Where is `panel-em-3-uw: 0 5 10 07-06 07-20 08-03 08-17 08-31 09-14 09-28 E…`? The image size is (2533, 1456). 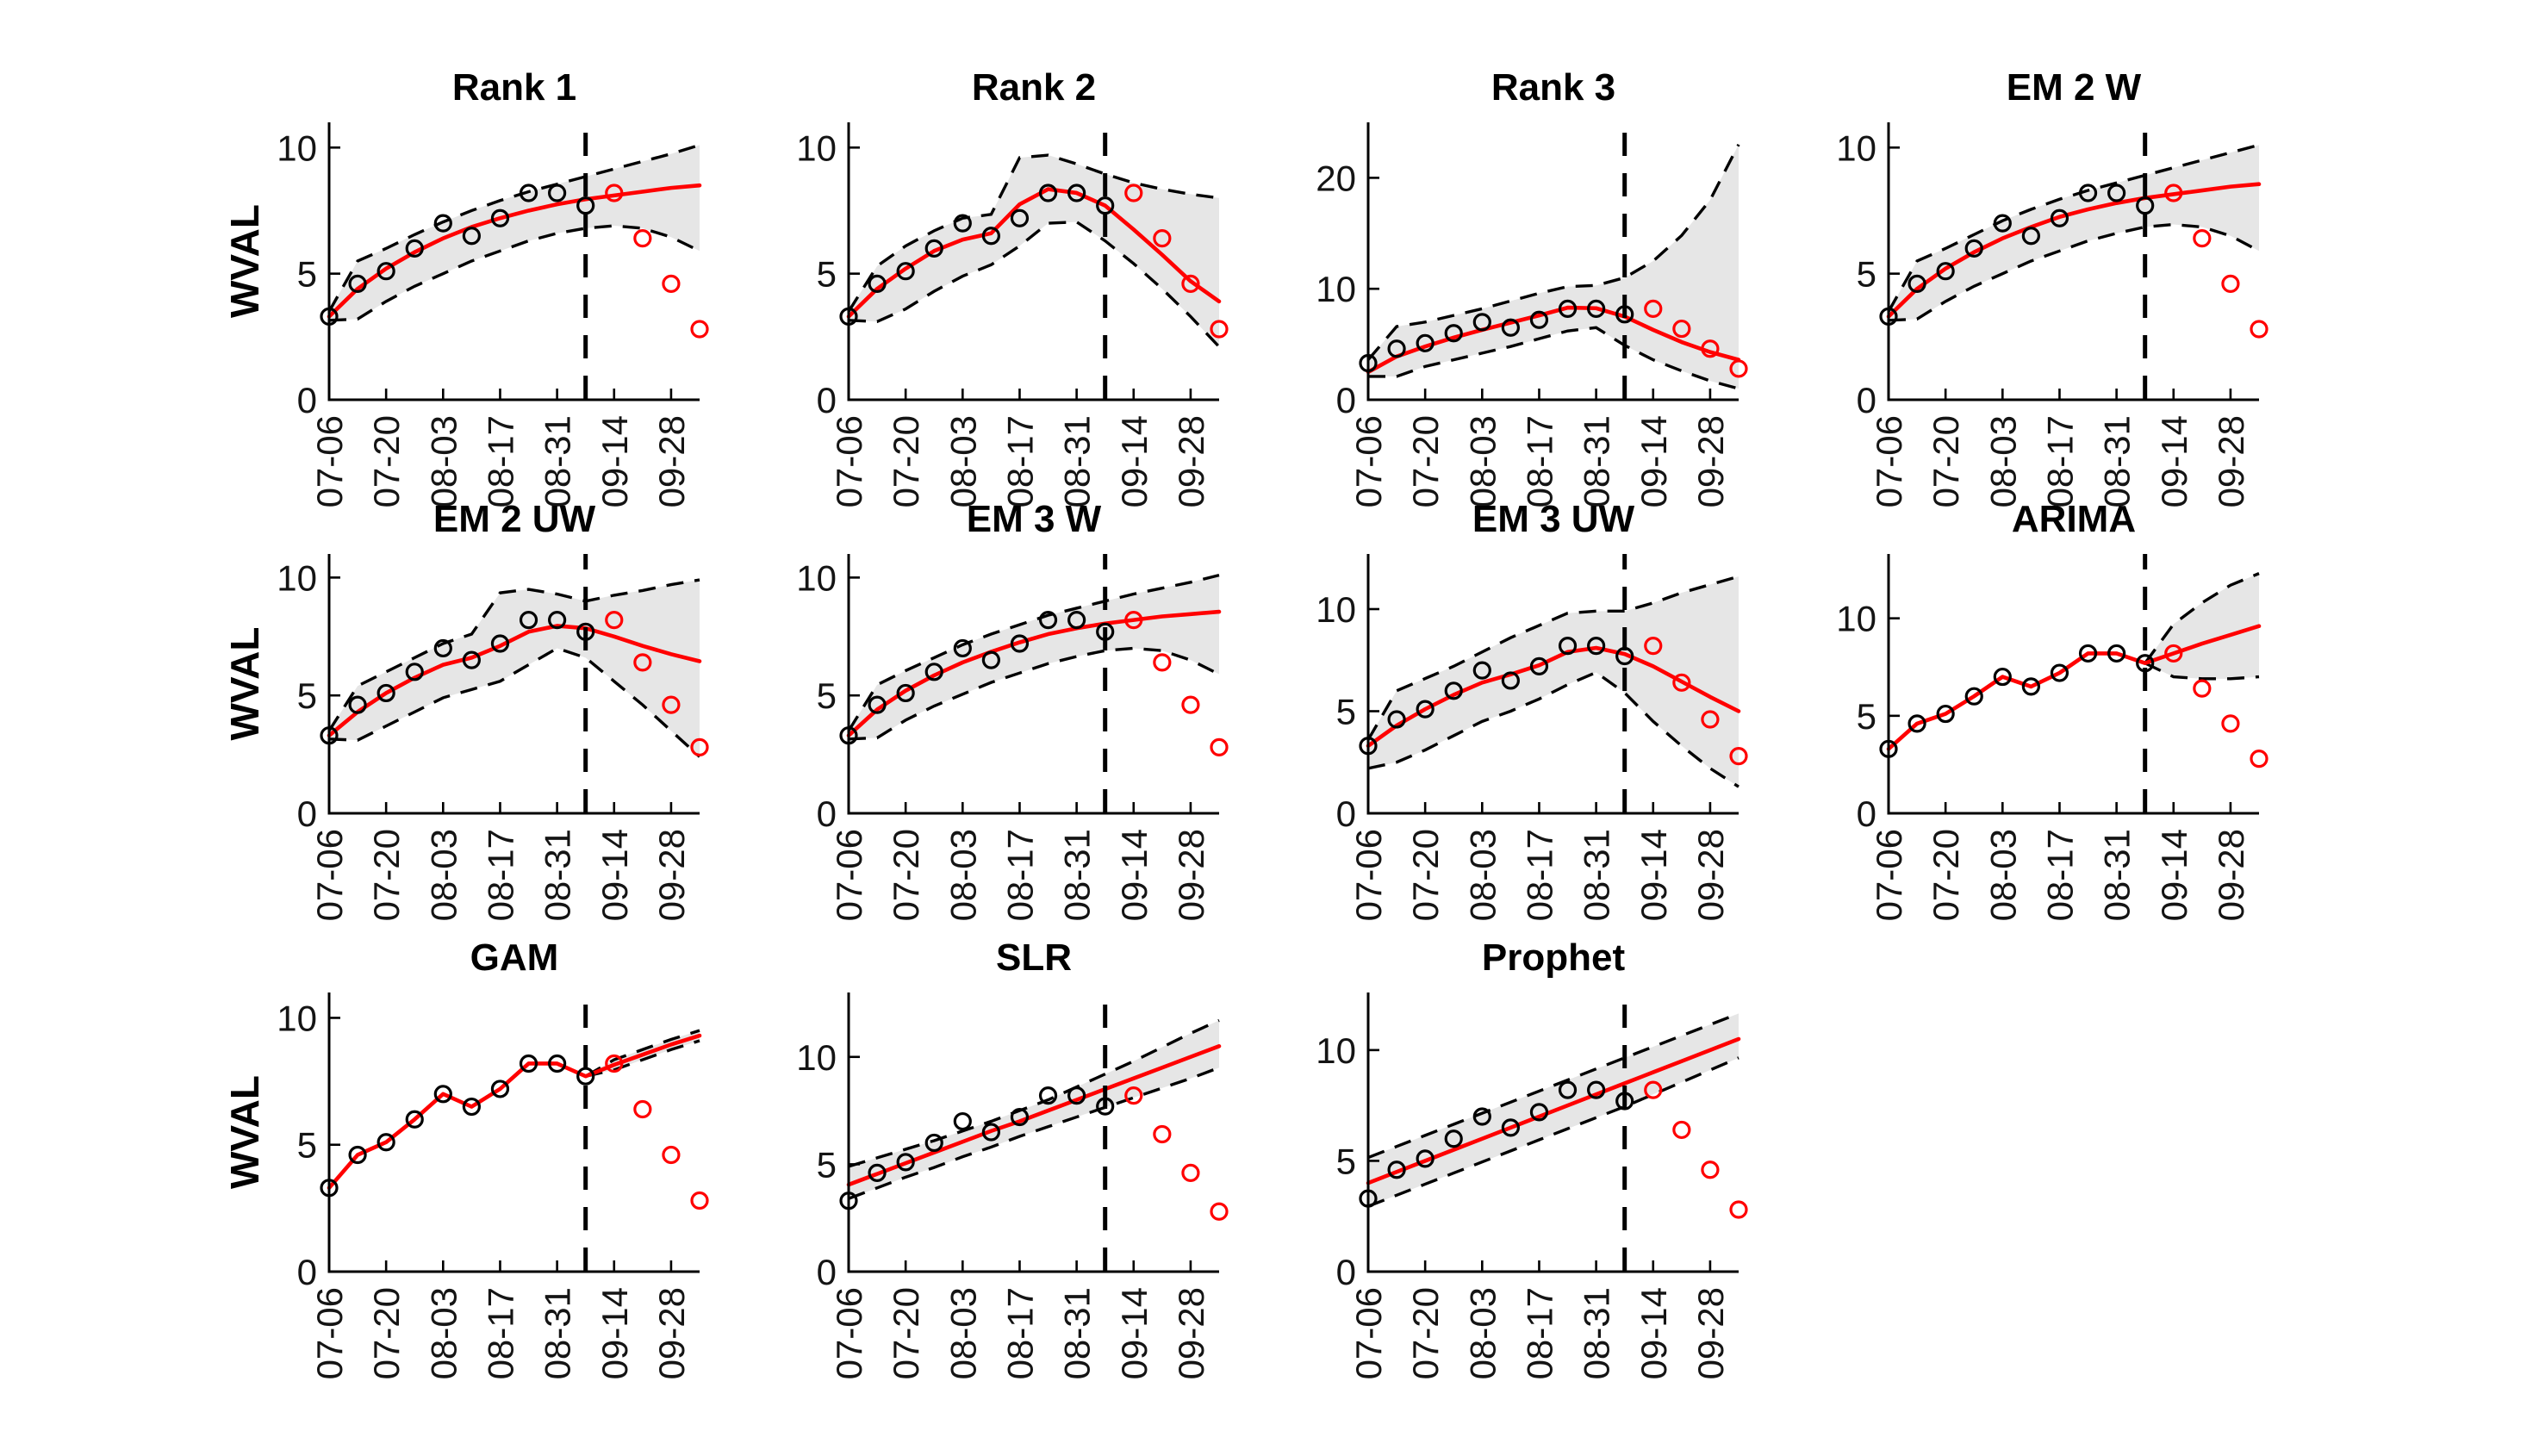 panel-em-3-uw: 0 5 10 07-06 07-20 08-03 08-17 08-31 09-14 09-28 E… is located at coordinates (1532, 710).